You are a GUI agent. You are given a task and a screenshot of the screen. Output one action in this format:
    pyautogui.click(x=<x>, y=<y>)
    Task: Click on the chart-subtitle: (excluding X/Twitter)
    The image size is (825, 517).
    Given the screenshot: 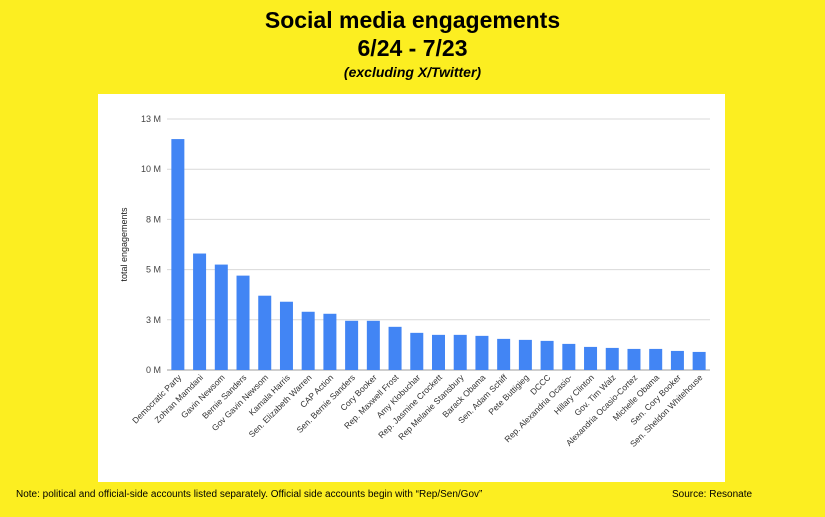 What is the action you would take?
    pyautogui.click(x=412, y=72)
    